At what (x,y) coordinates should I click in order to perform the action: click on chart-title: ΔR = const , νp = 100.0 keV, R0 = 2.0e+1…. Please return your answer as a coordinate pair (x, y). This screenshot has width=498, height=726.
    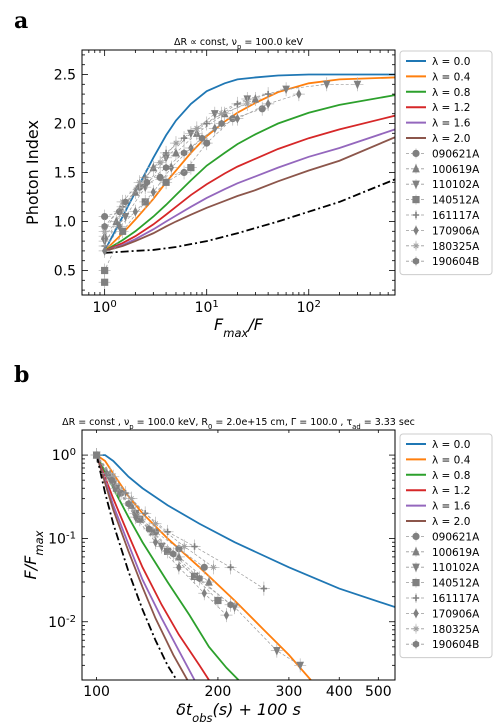
    Looking at the image, I should click on (238, 424).